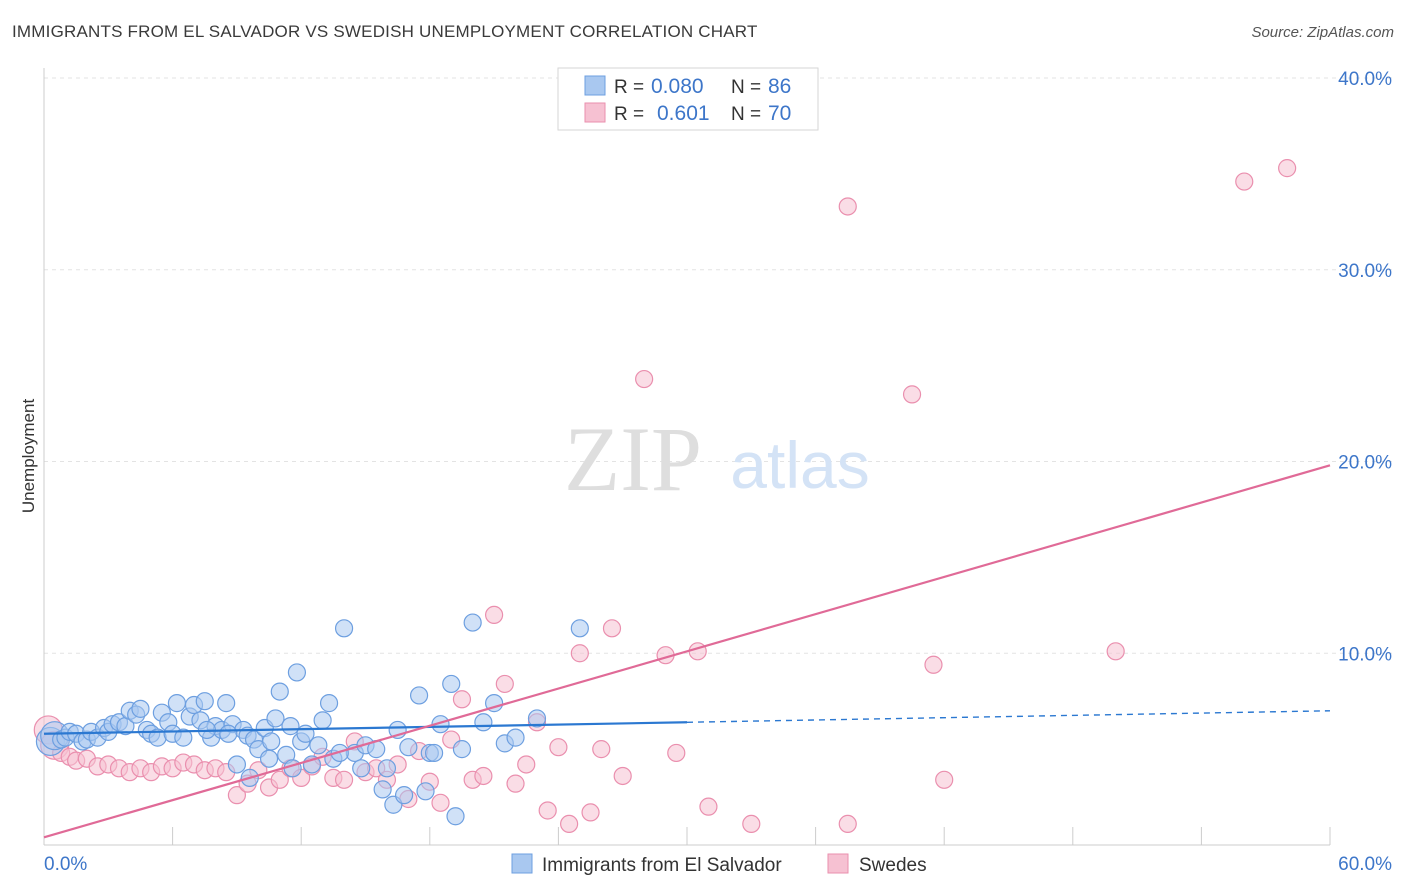  Describe the element at coordinates (717, 459) in the screenshot. I see `watermark: ZIP atlas` at that location.